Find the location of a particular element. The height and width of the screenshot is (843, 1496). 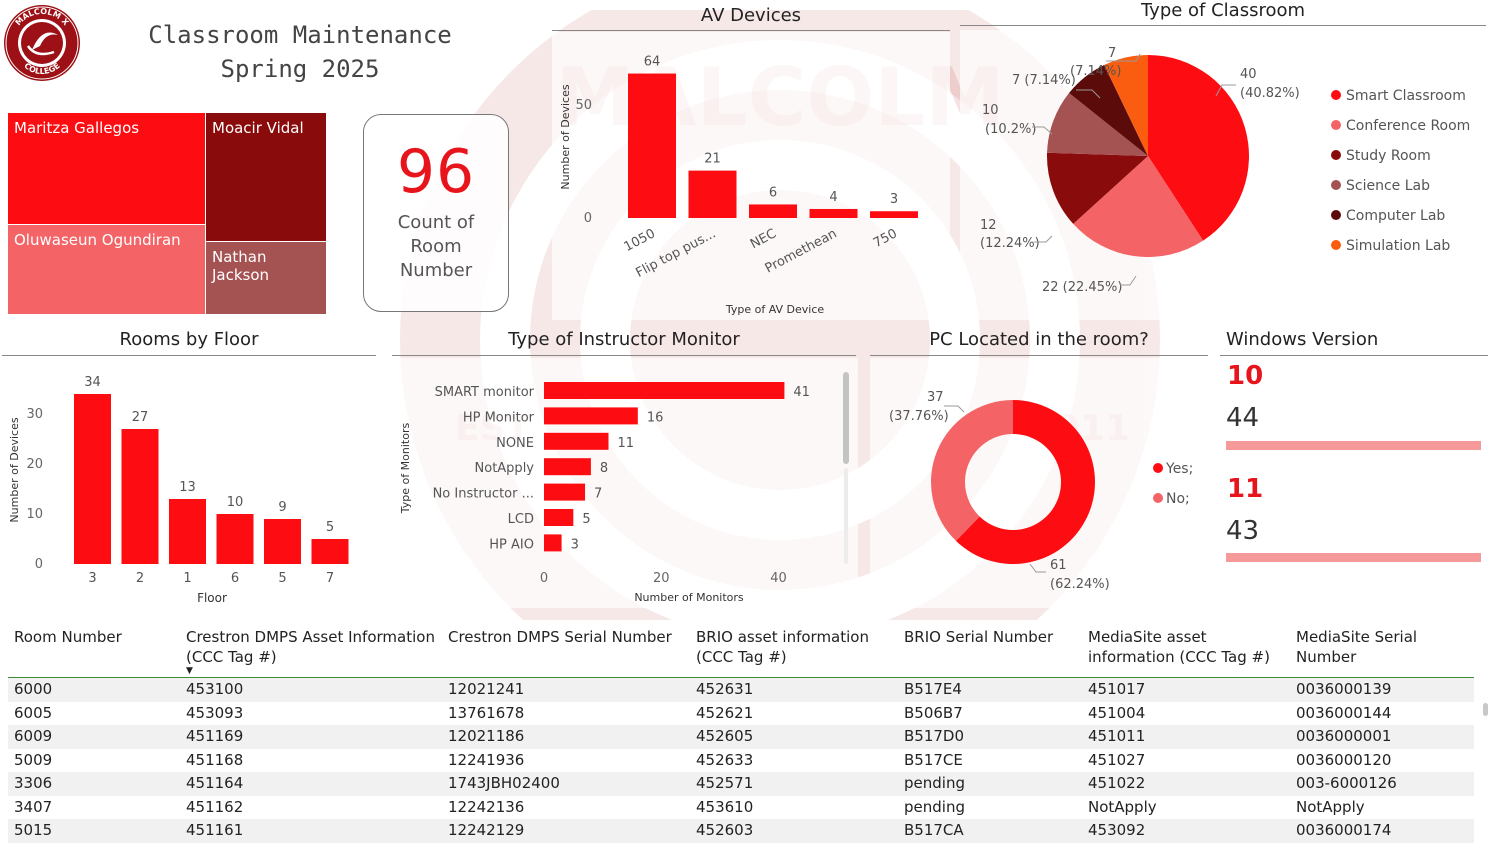

table-cell: 6009 is located at coordinates (94, 737).